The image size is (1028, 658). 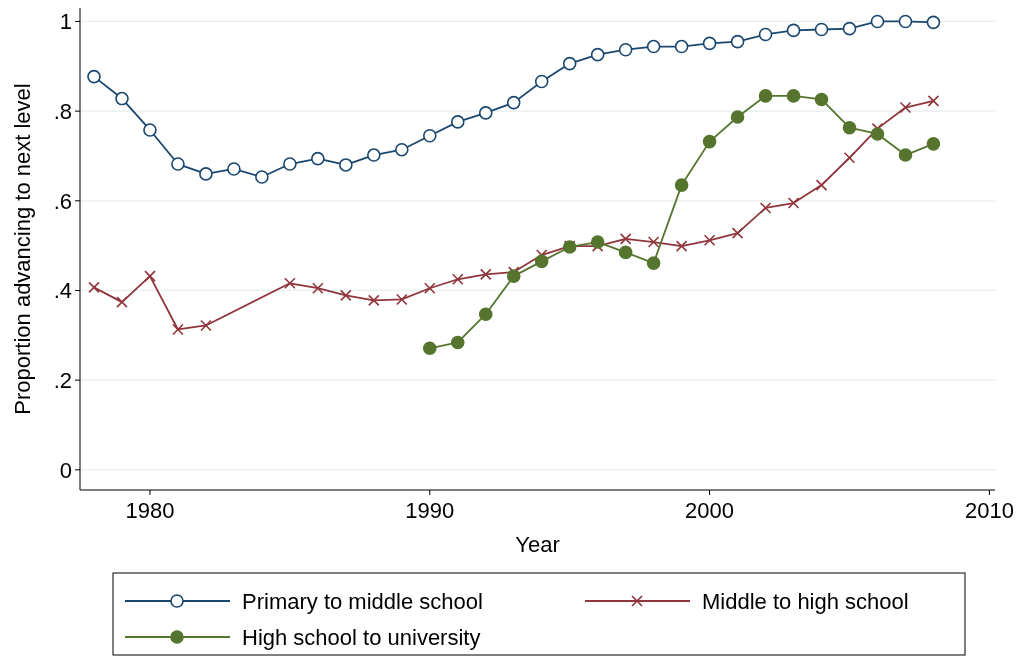 I want to click on legend-label: High school to university, so click(x=361, y=637).